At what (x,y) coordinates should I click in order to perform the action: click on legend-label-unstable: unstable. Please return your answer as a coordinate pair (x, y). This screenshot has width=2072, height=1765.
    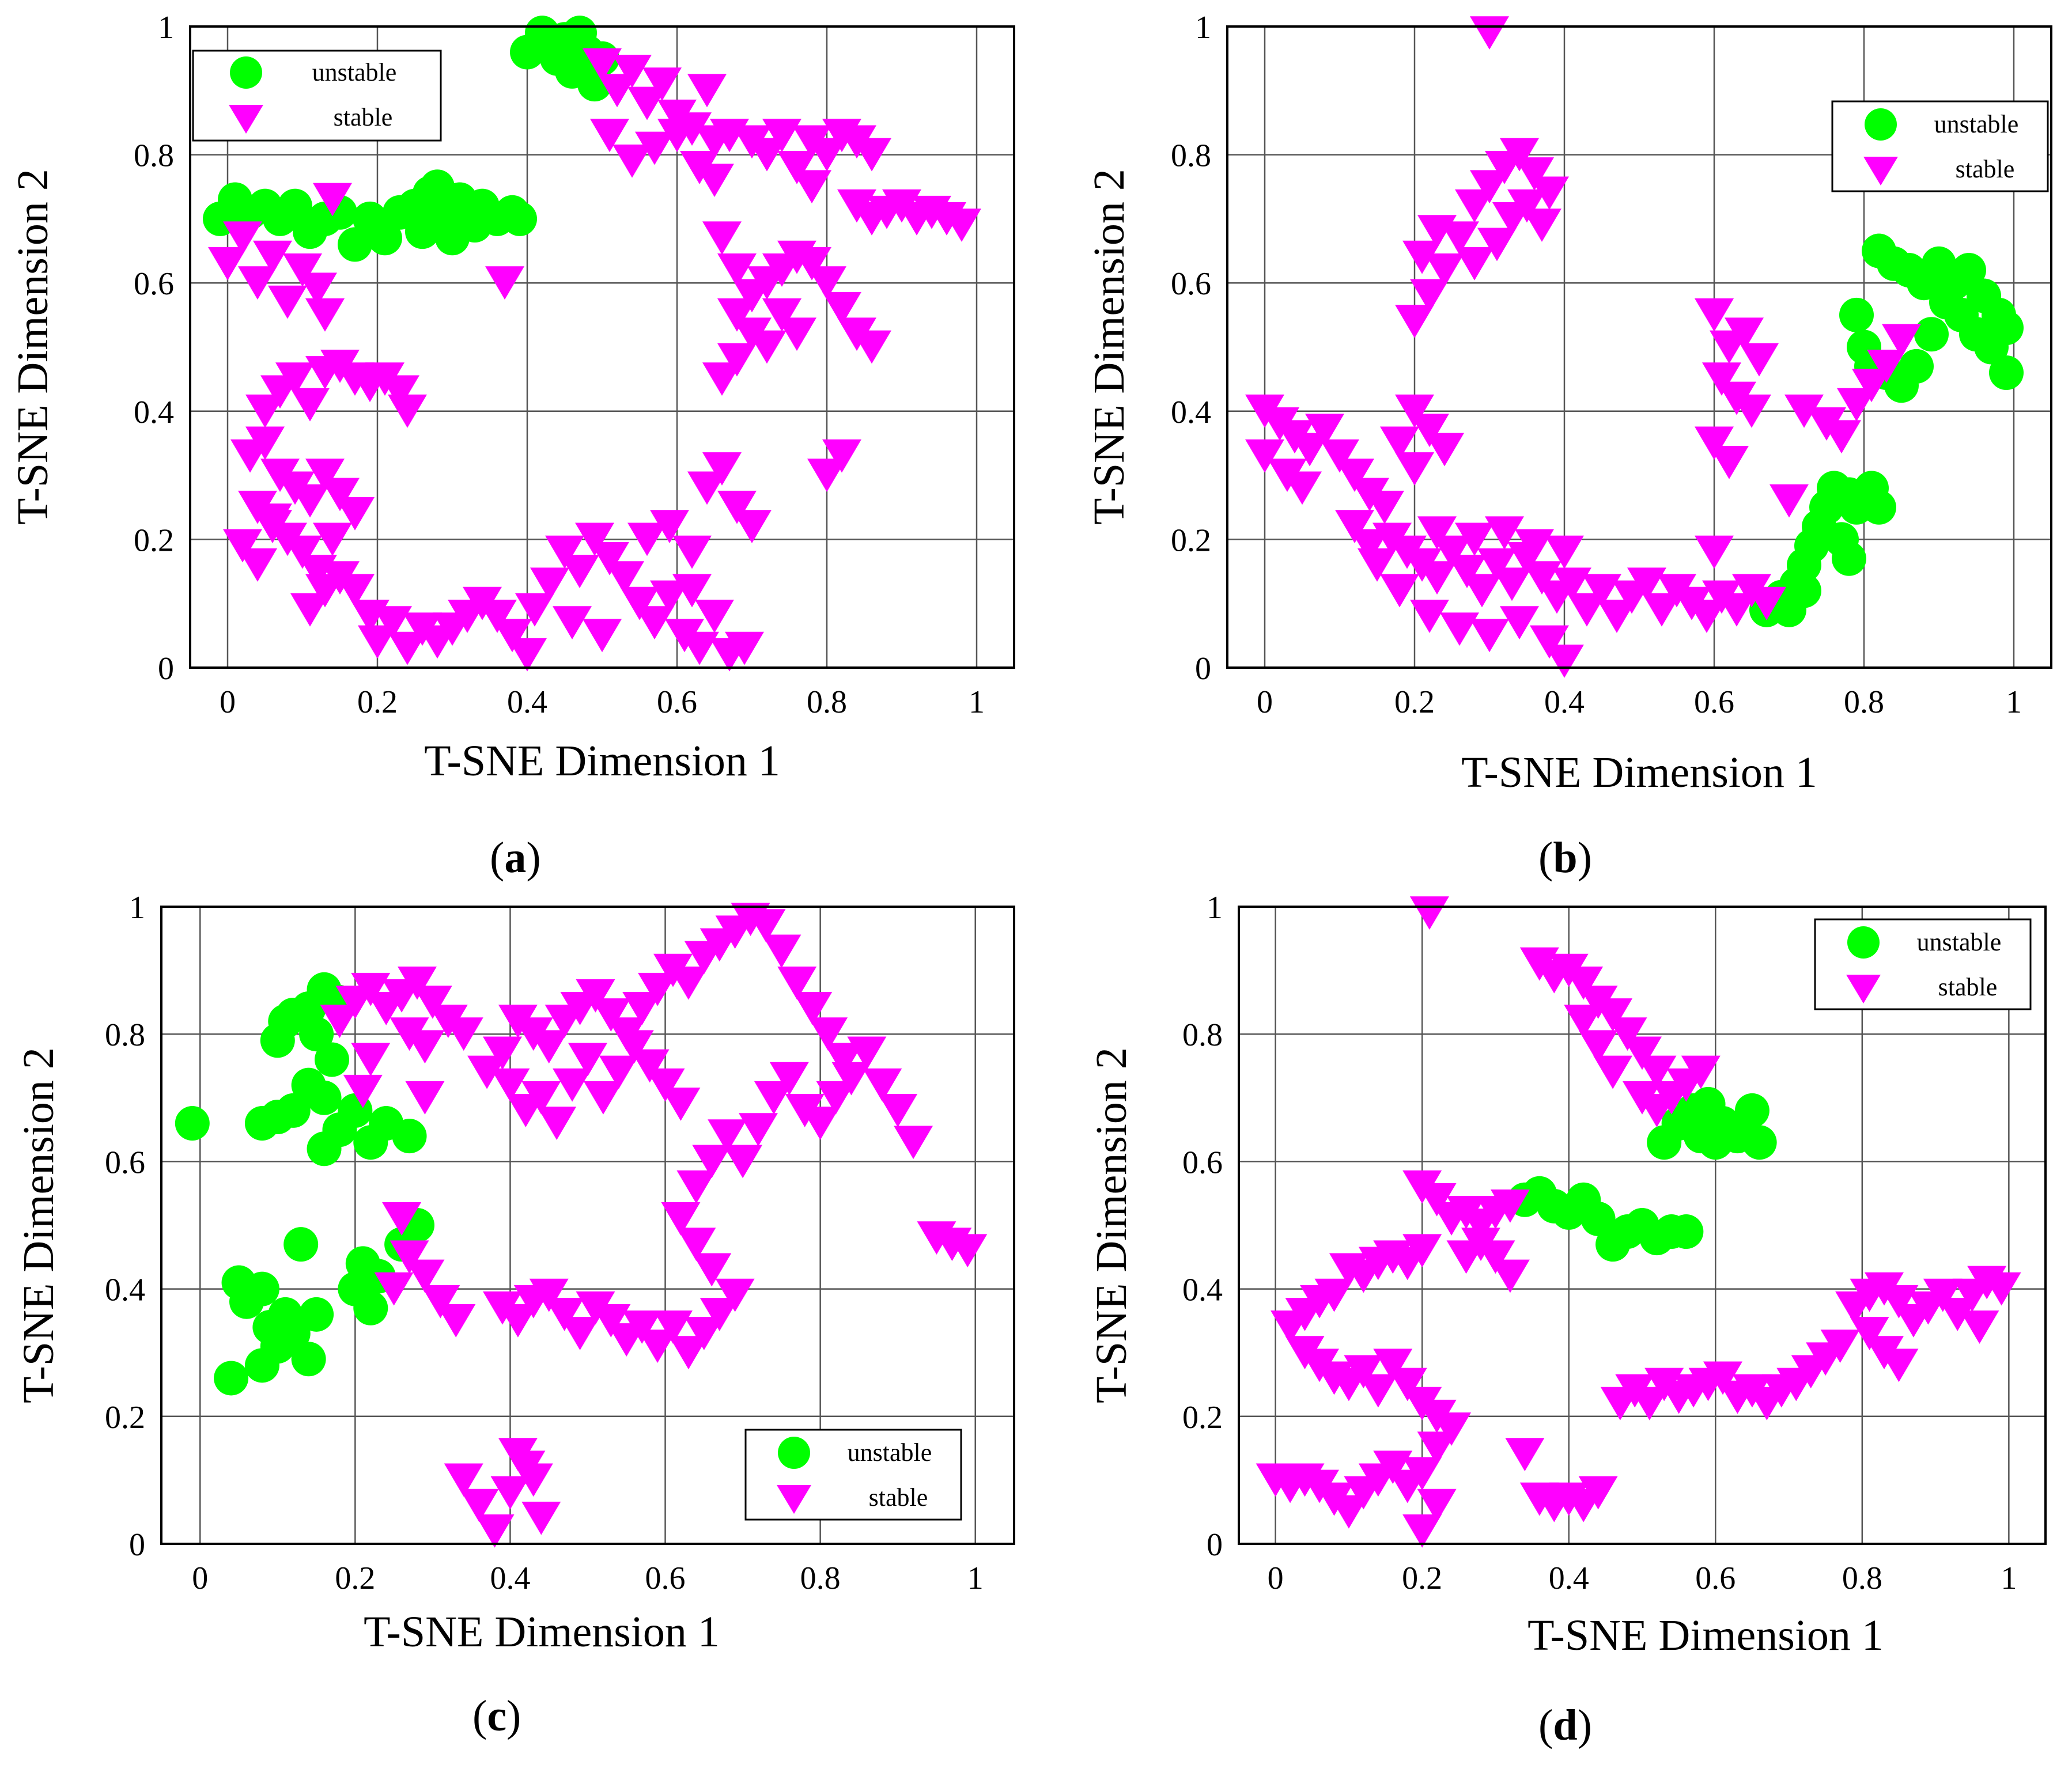
    Looking at the image, I should click on (1959, 942).